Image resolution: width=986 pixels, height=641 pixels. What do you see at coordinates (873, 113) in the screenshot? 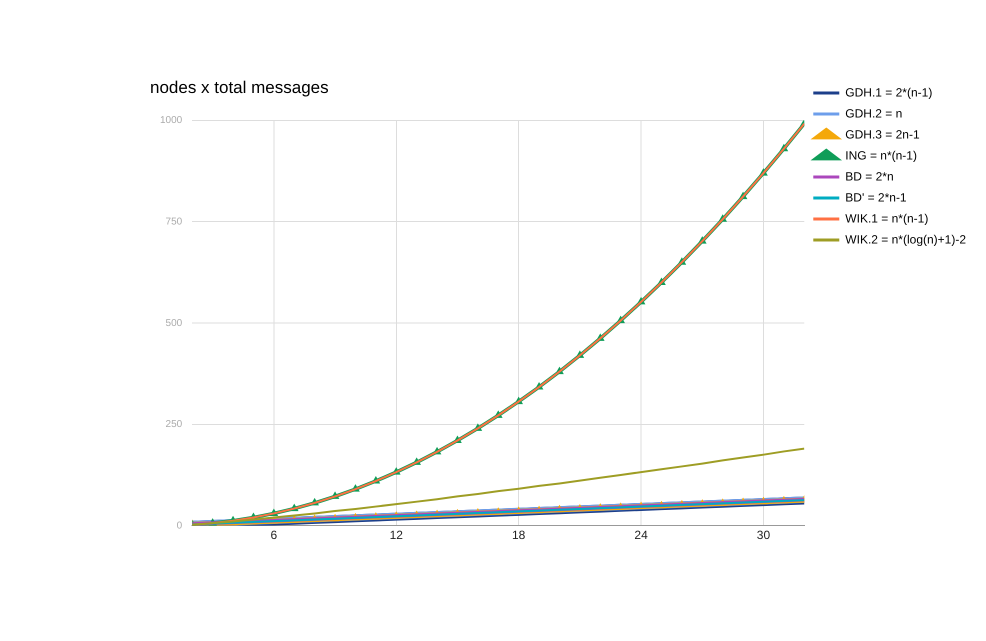
I see `legend-label: GDH.2 = n` at bounding box center [873, 113].